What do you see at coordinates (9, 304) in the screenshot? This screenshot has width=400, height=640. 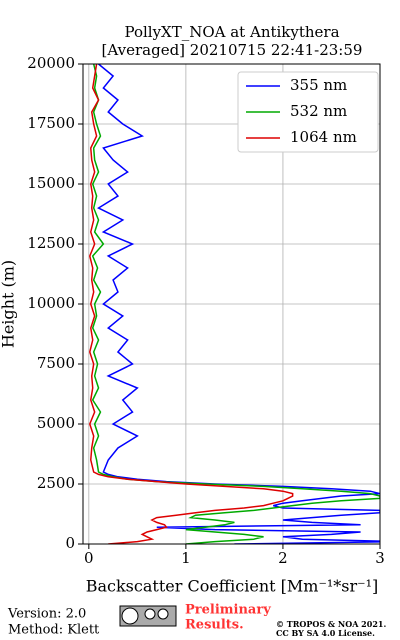 I see `y-axis-label: Height (m)` at bounding box center [9, 304].